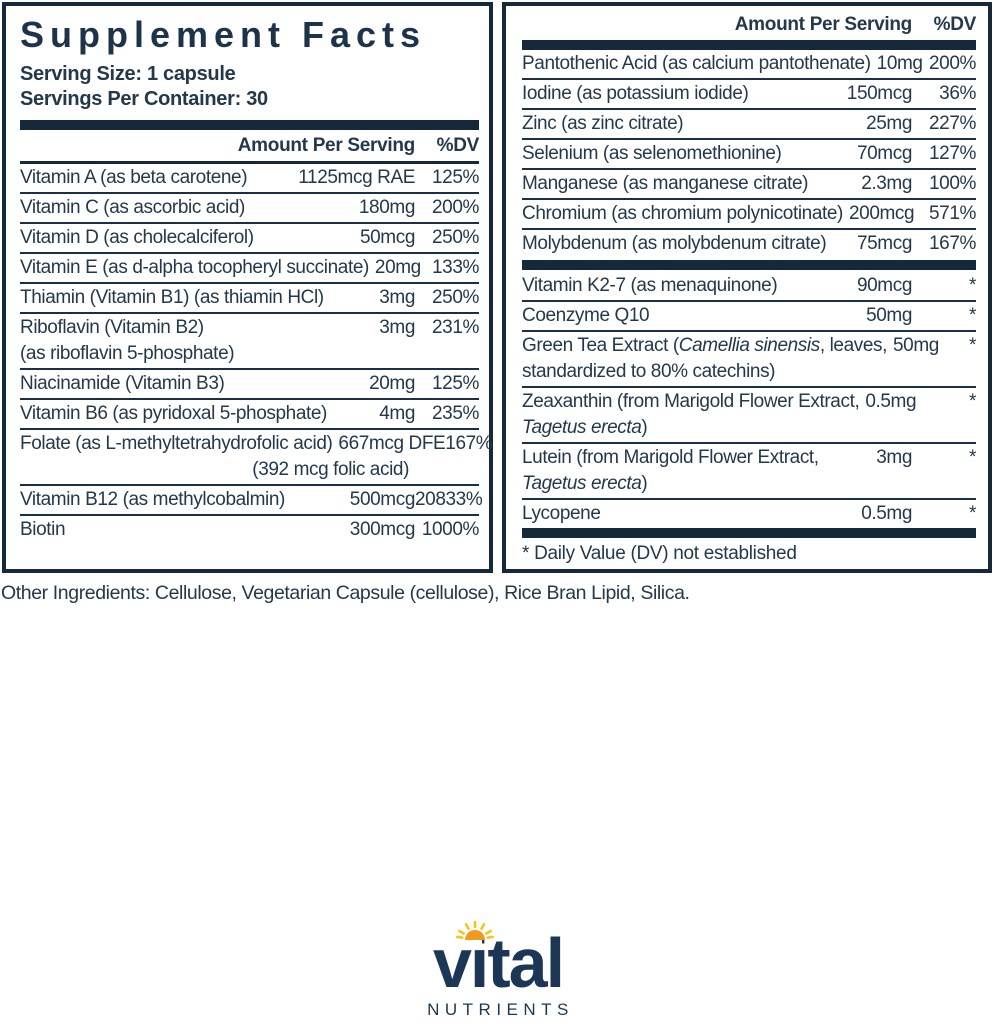 The width and height of the screenshot is (996, 1024). What do you see at coordinates (603, 123) in the screenshot?
I see `nutrient-name: Zinc (as zinc citrate)` at bounding box center [603, 123].